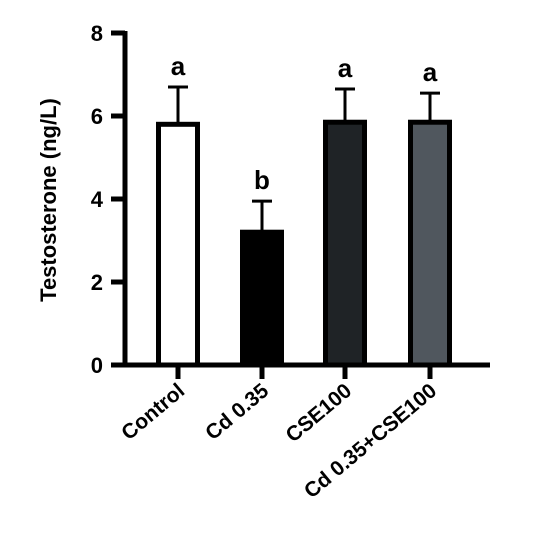 The width and height of the screenshot is (550, 536). Describe the element at coordinates (97, 282) in the screenshot. I see `y-tick-label: 2` at that location.